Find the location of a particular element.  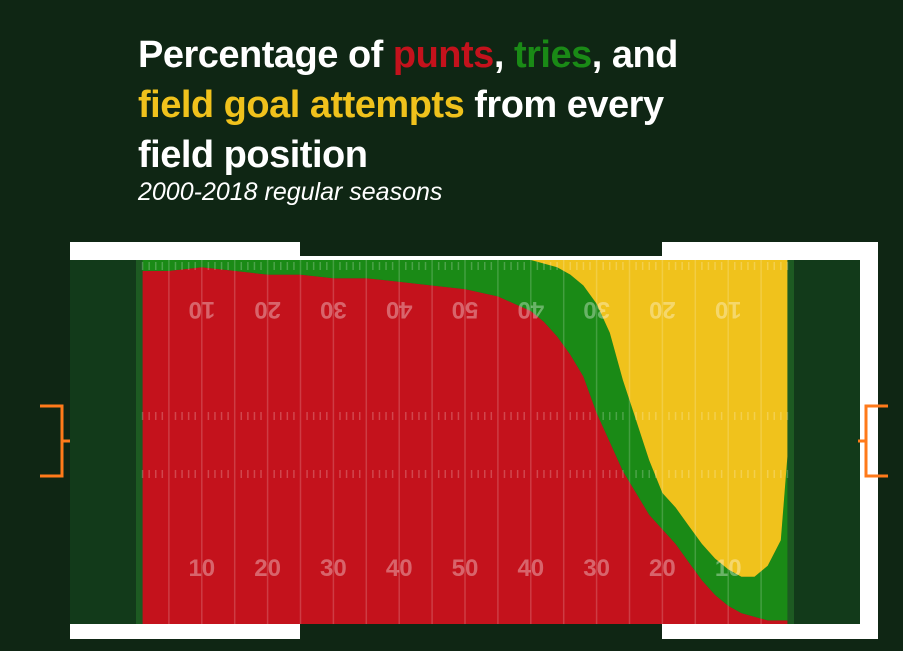

title-field-goal-attempts: field goal attempts is located at coordinates (301, 105).